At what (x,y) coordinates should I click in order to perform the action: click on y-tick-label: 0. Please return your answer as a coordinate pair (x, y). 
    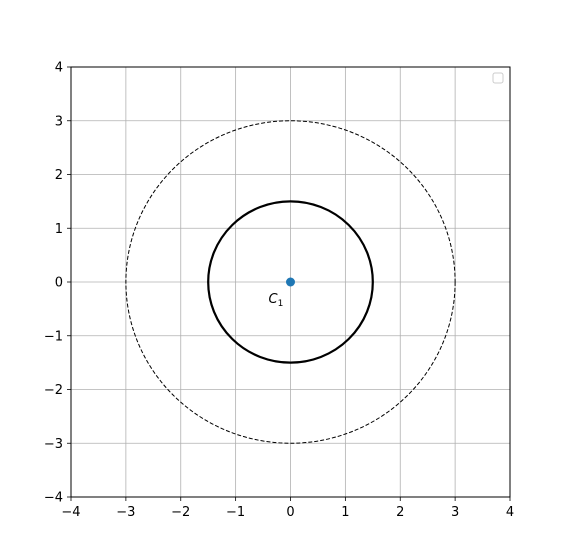
    Looking at the image, I should click on (59, 283).